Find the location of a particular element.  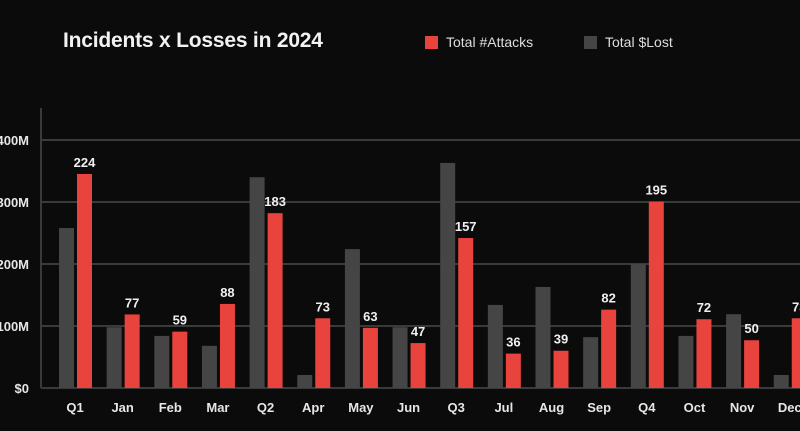

bar-lost-jul is located at coordinates (495, 346).